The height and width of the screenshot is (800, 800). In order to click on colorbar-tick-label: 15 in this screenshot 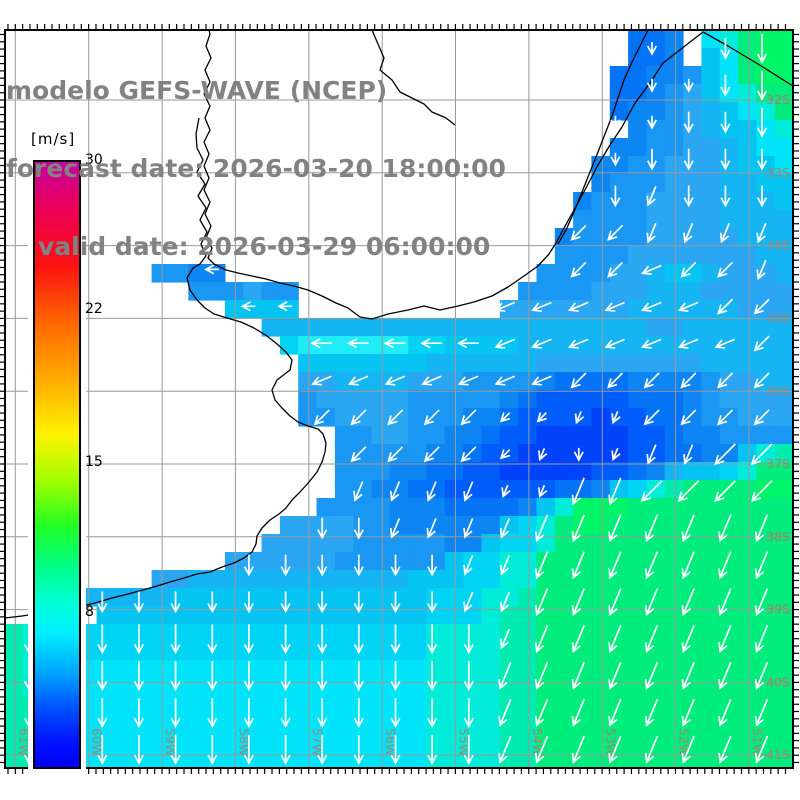, I will do `click(94, 462)`.